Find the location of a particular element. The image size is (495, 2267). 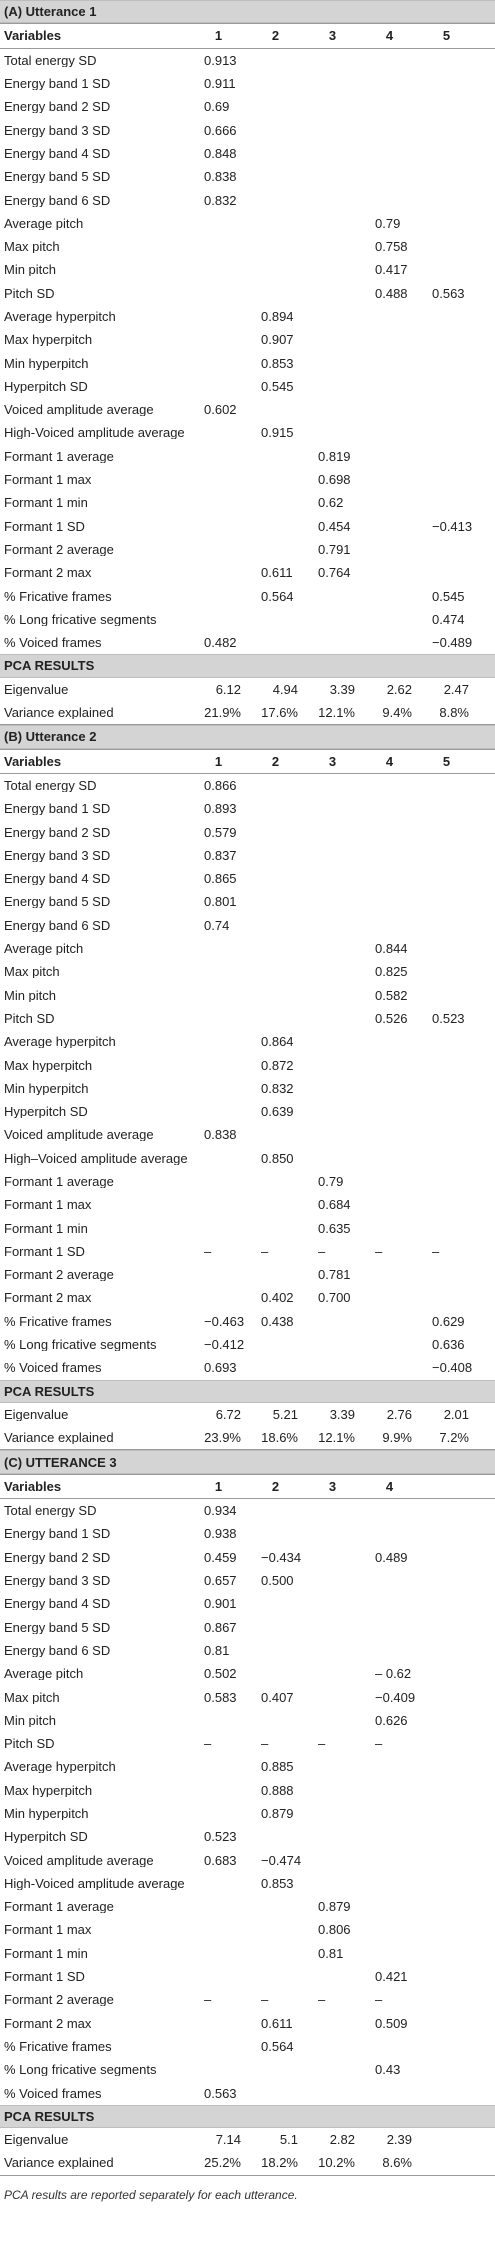

value-cell: 0.629 is located at coordinates (448, 1321).